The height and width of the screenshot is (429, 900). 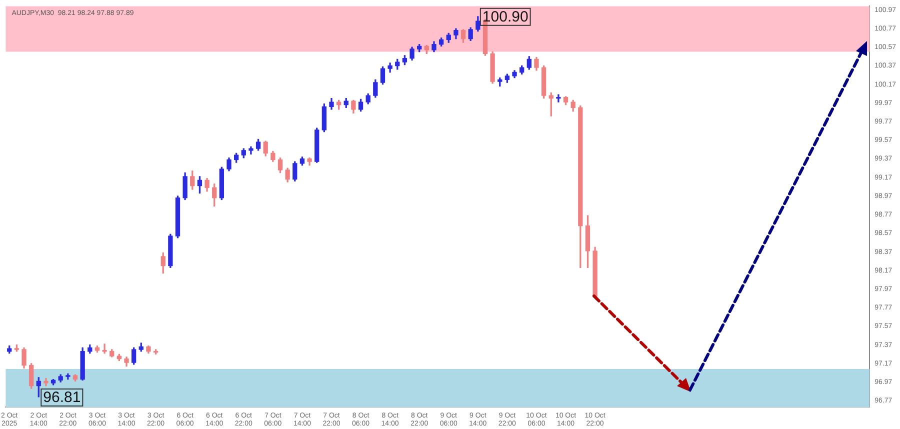 I want to click on annotation: 100.90, so click(x=505, y=17).